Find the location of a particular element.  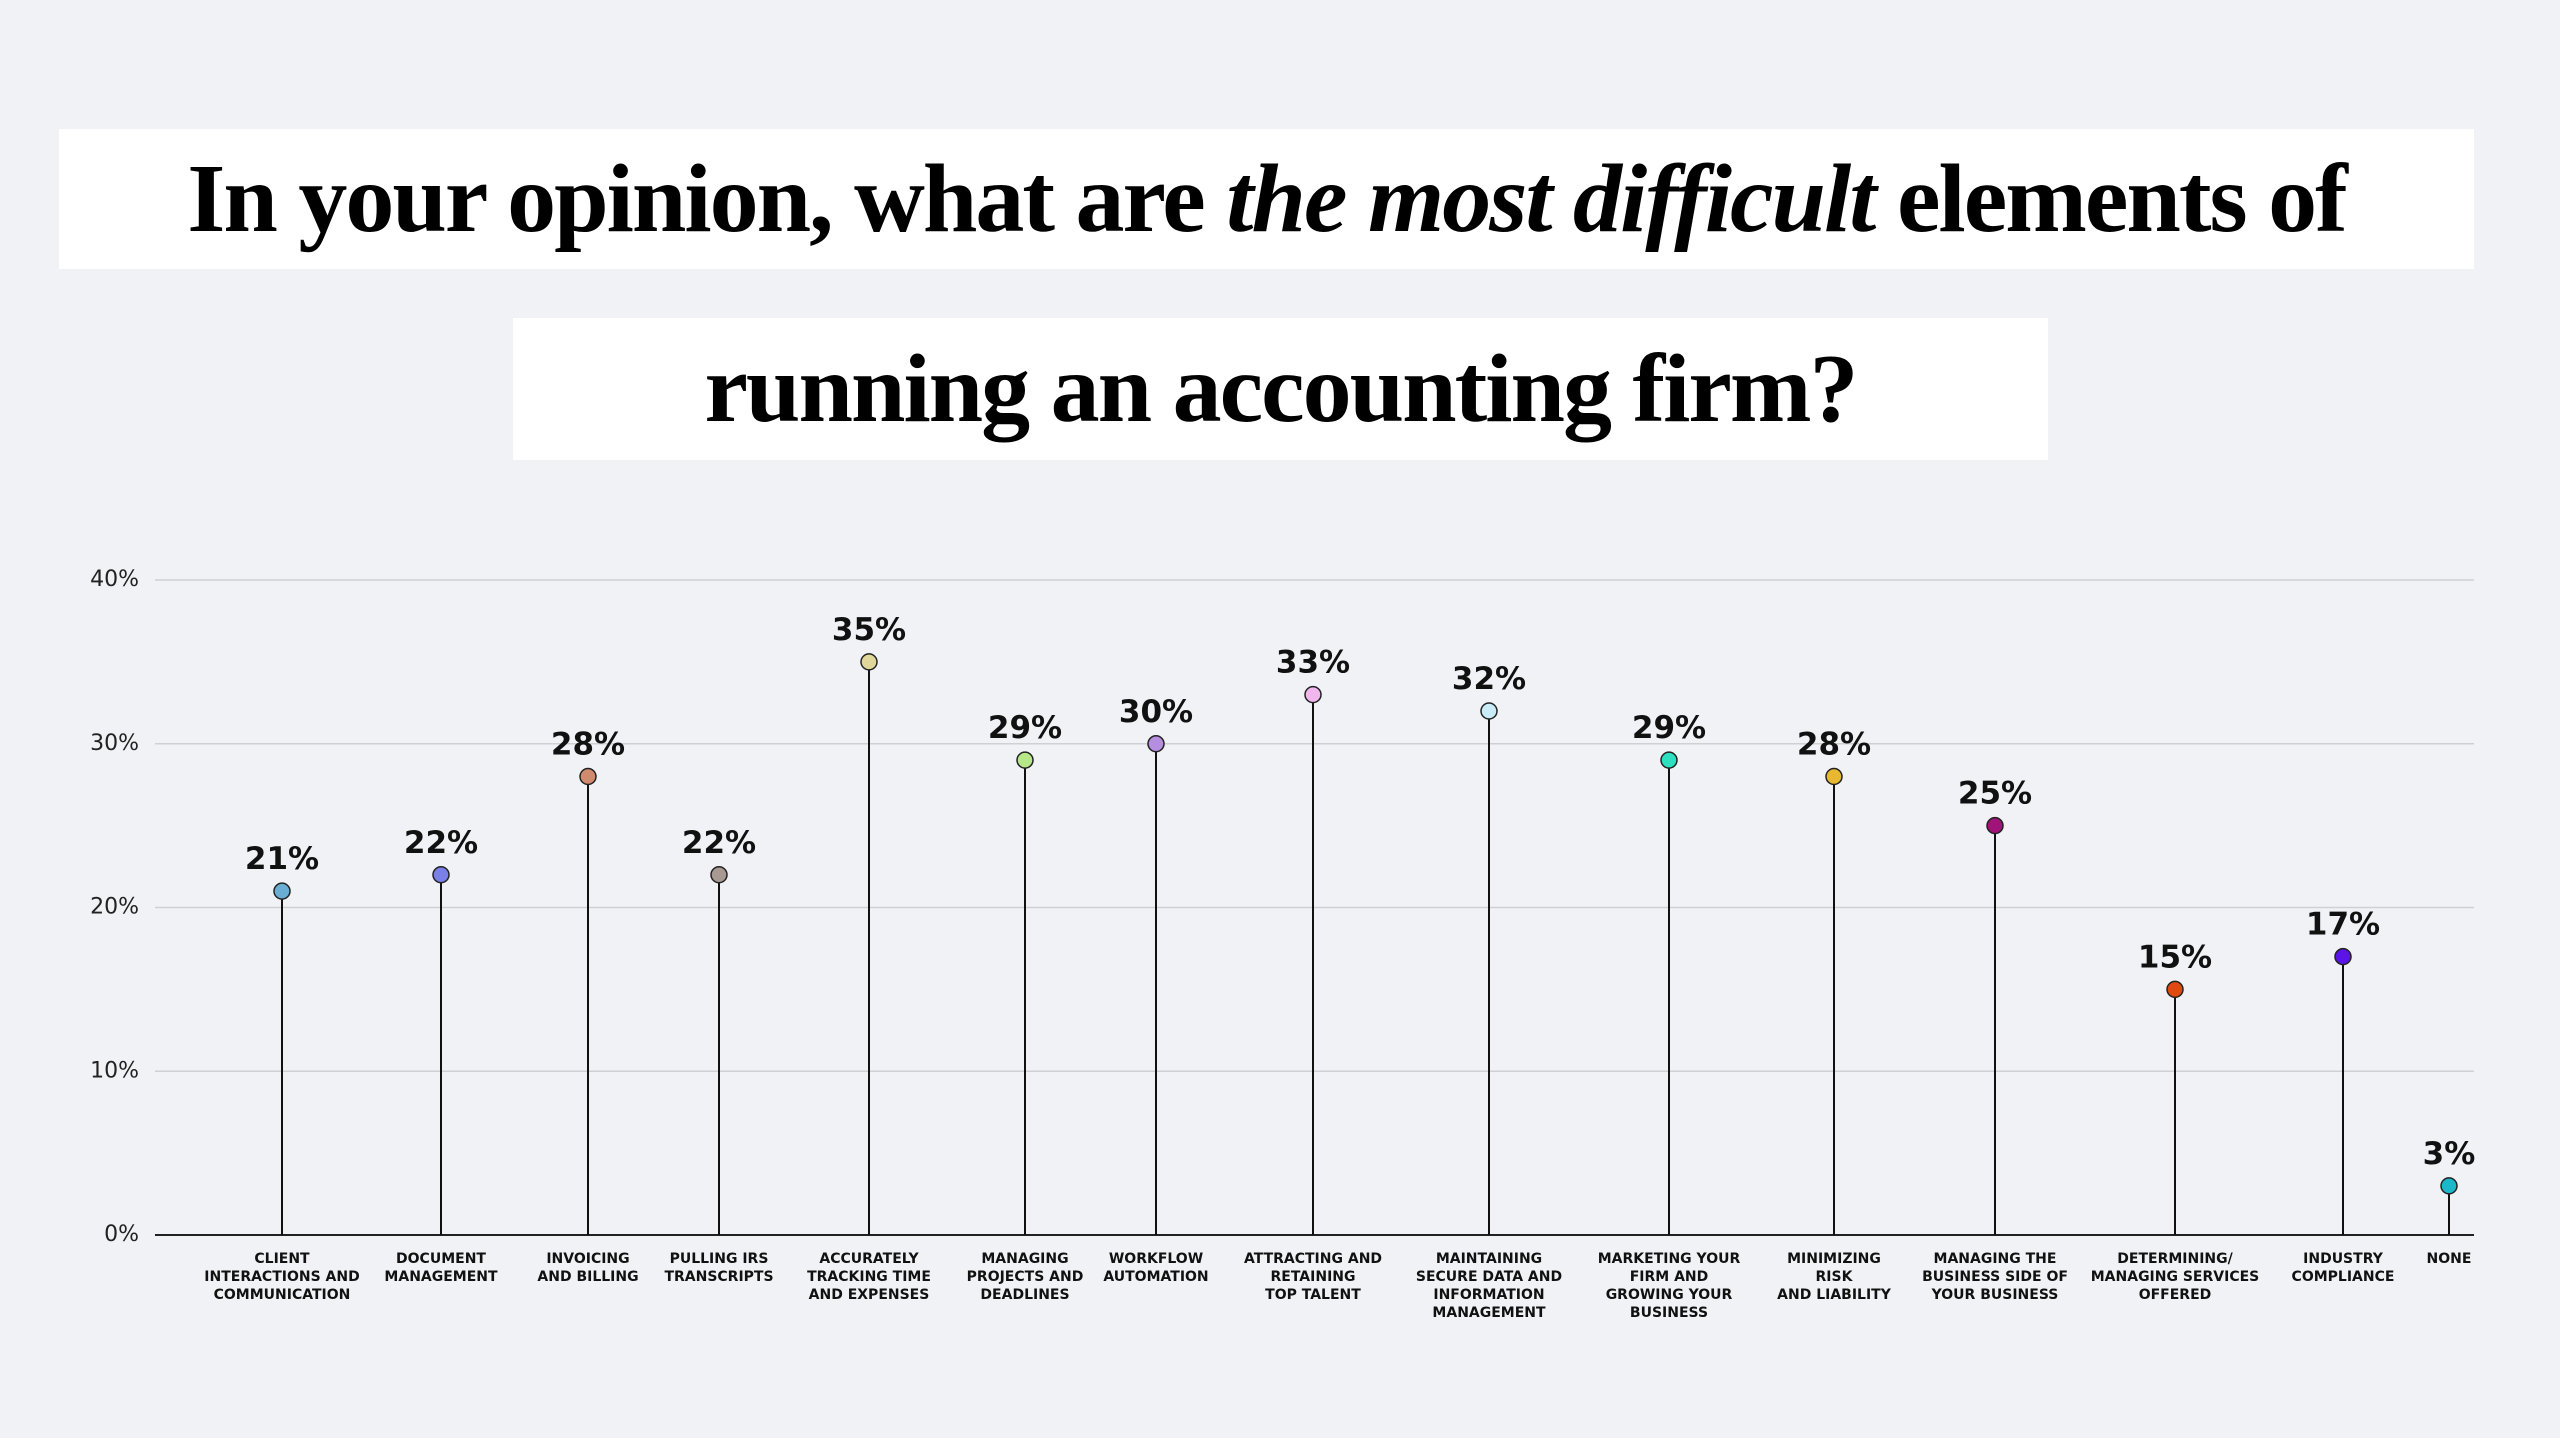

title-emphasis: the most difficult is located at coordinates (1551, 199).